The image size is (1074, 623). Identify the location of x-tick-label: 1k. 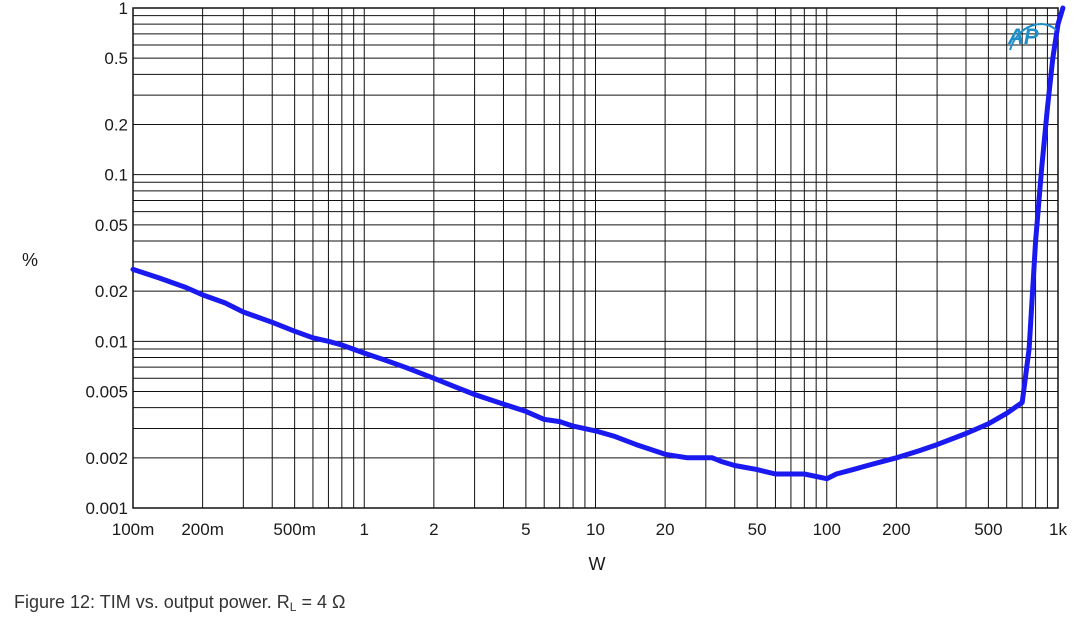
(1058, 529).